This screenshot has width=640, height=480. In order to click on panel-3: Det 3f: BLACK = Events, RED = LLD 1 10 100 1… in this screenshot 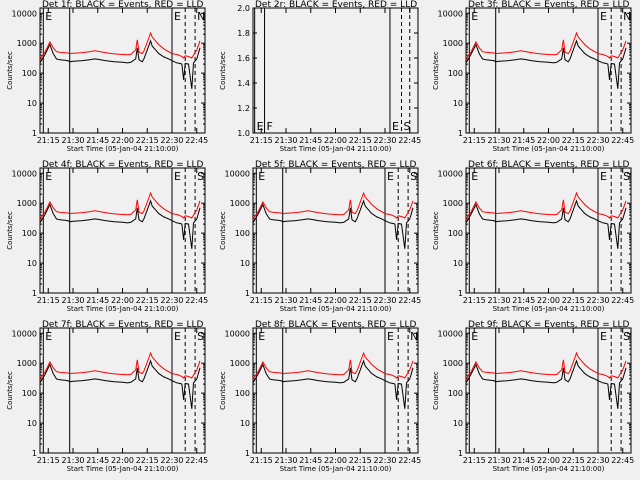, I will do `click(533, 76)`.